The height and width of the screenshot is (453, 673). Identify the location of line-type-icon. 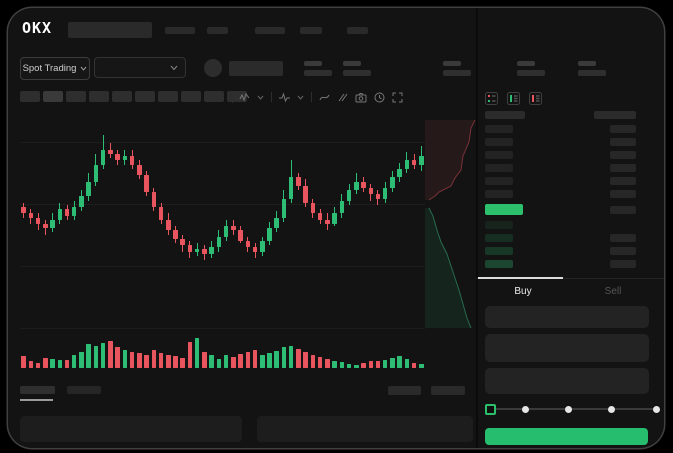
(324, 97).